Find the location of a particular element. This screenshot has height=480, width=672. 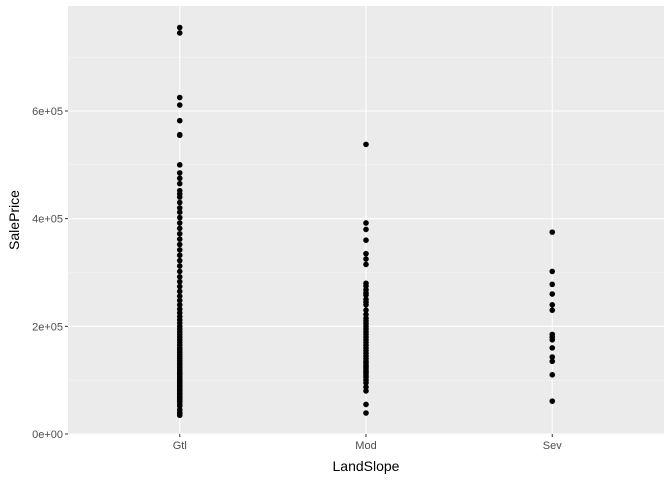

x-axis-title: LandSlope is located at coordinates (366, 466).